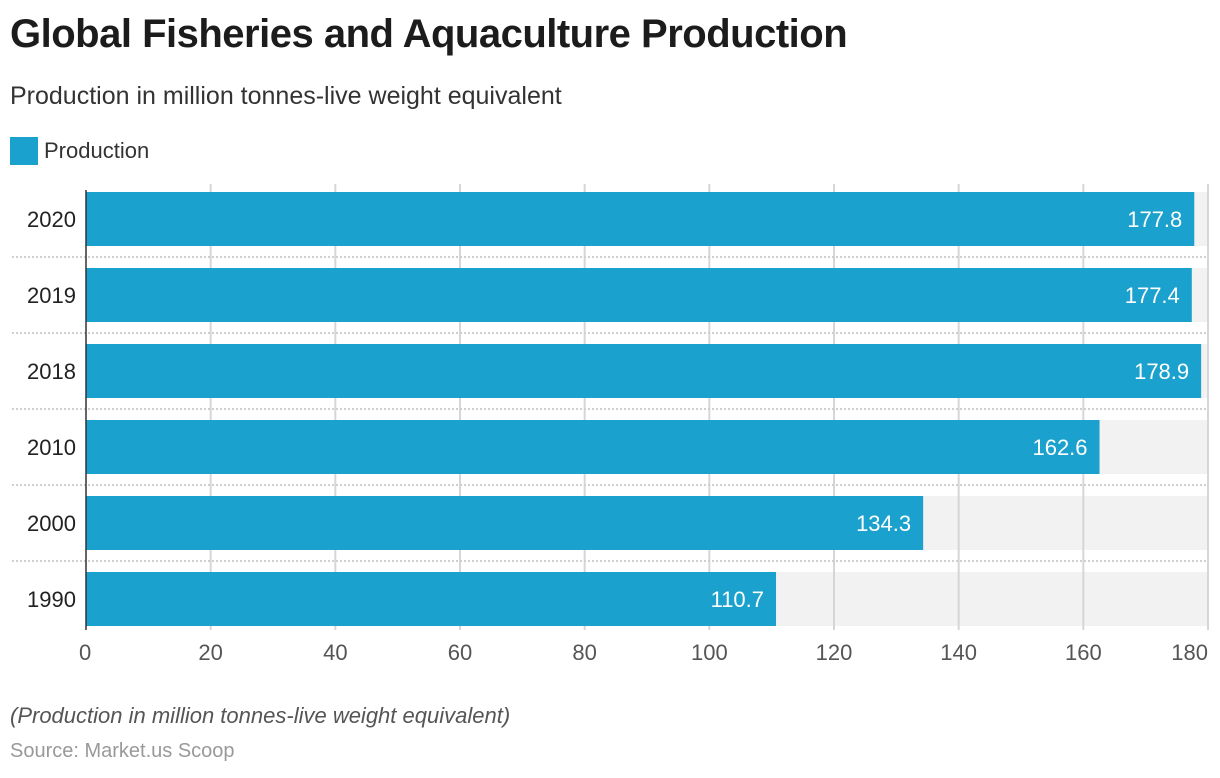 The height and width of the screenshot is (778, 1220). What do you see at coordinates (460, 652) in the screenshot?
I see `x-tick-label: 60` at bounding box center [460, 652].